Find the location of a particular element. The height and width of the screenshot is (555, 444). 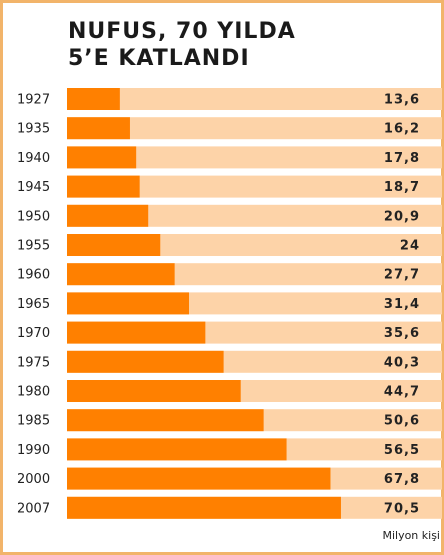

value-label: 16,2 is located at coordinates (402, 129).